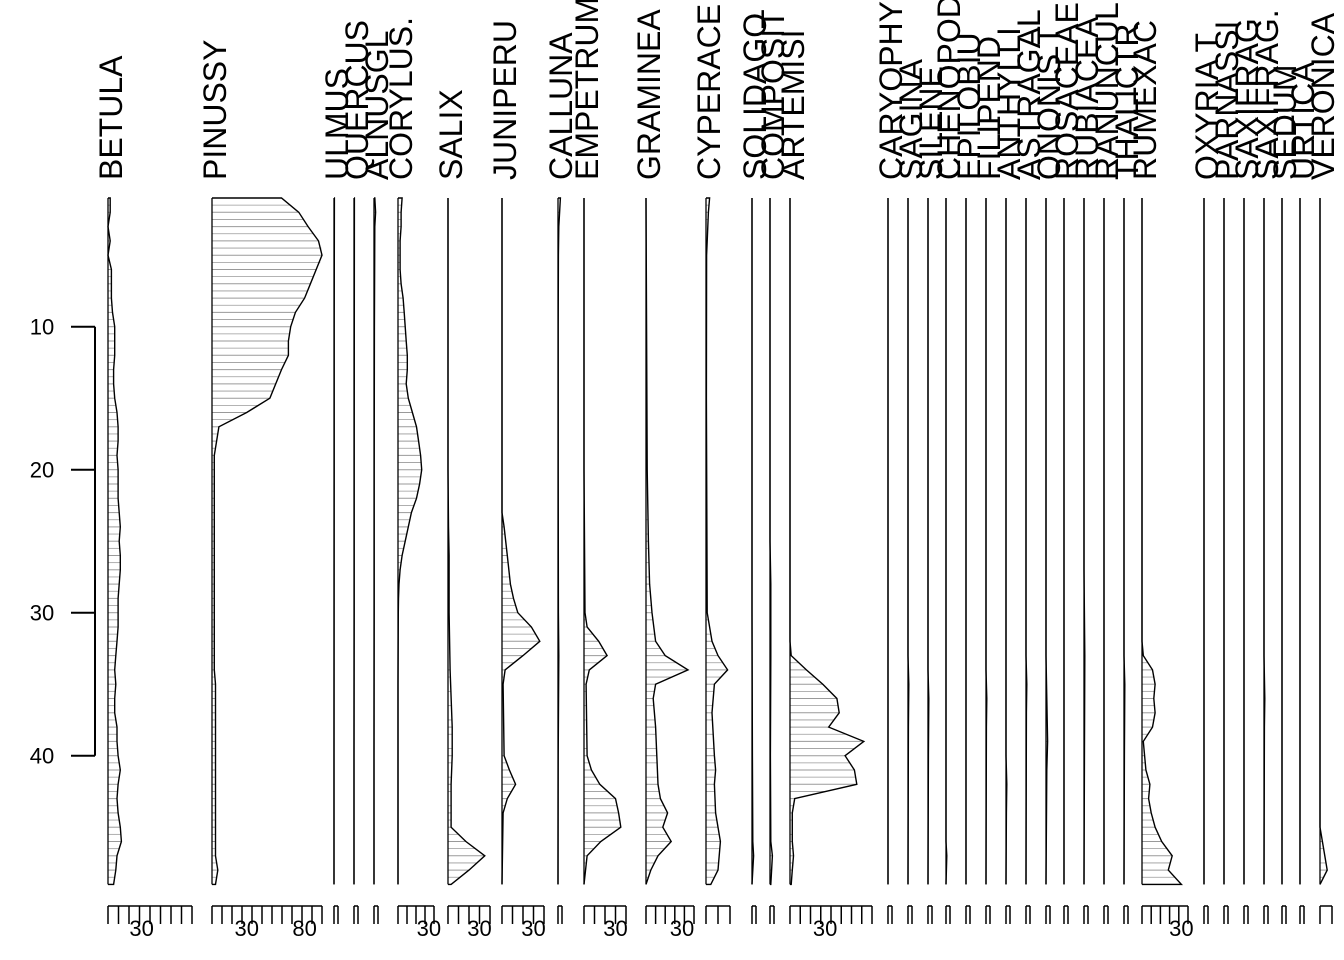  What do you see at coordinates (377, 105) in the screenshot?
I see `taxon-label: ALNUSGL` at bounding box center [377, 105].